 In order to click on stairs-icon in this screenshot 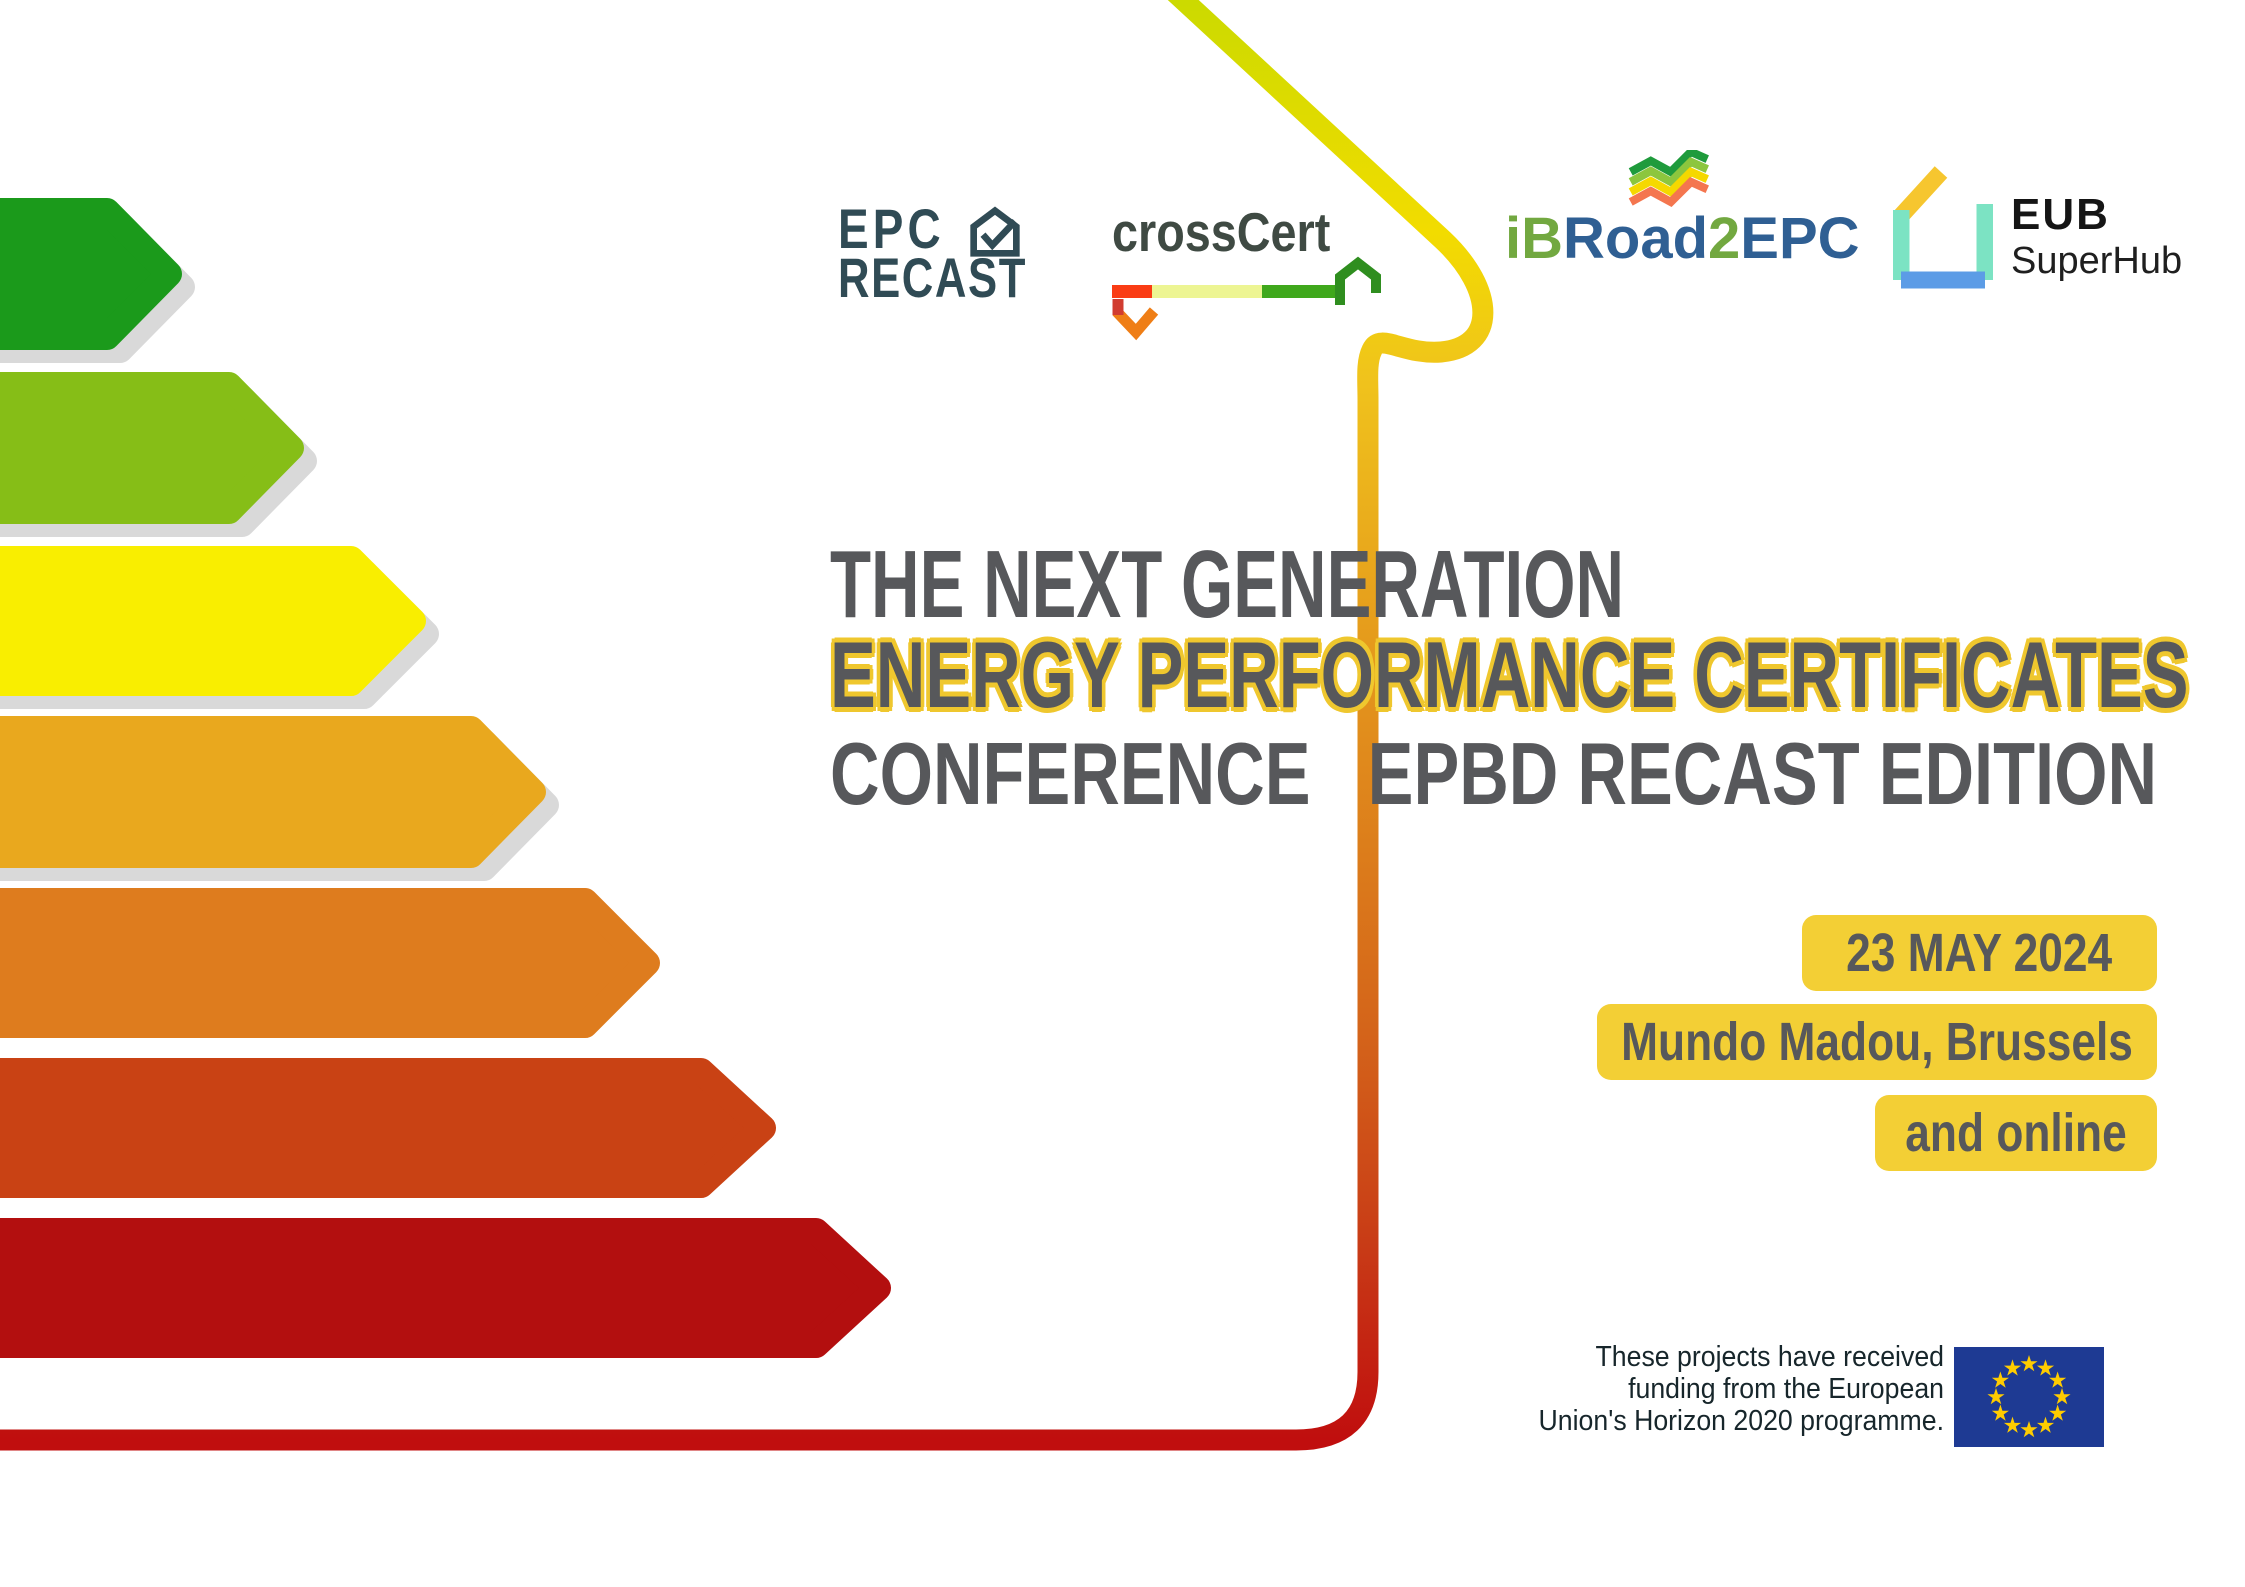, I will do `click(1668, 179)`.